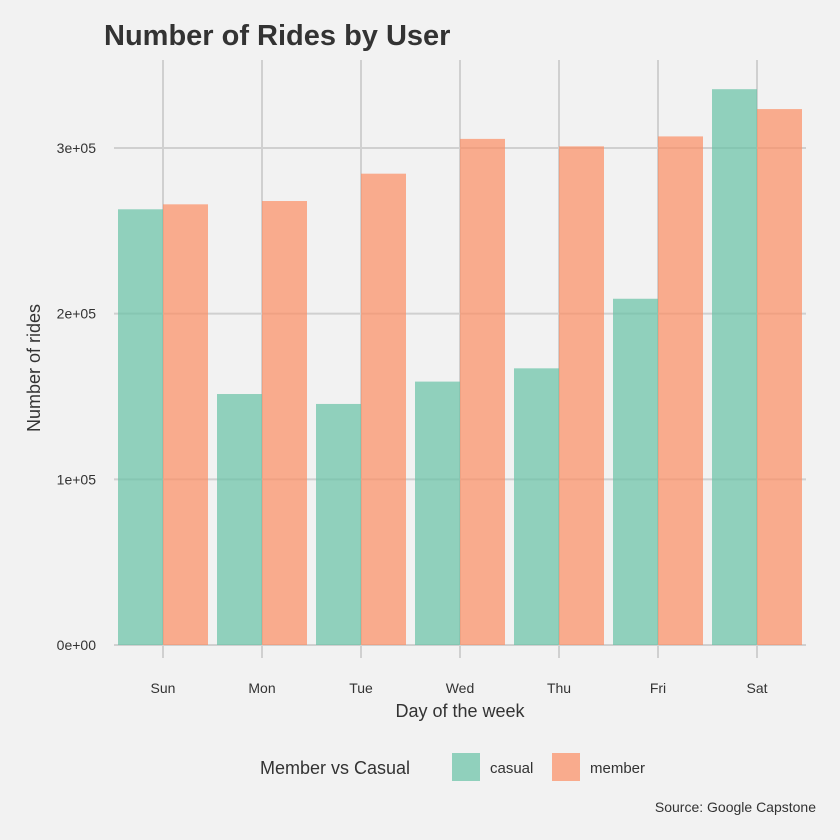  What do you see at coordinates (34, 368) in the screenshot?
I see `y-axis-title: Number of rides` at bounding box center [34, 368].